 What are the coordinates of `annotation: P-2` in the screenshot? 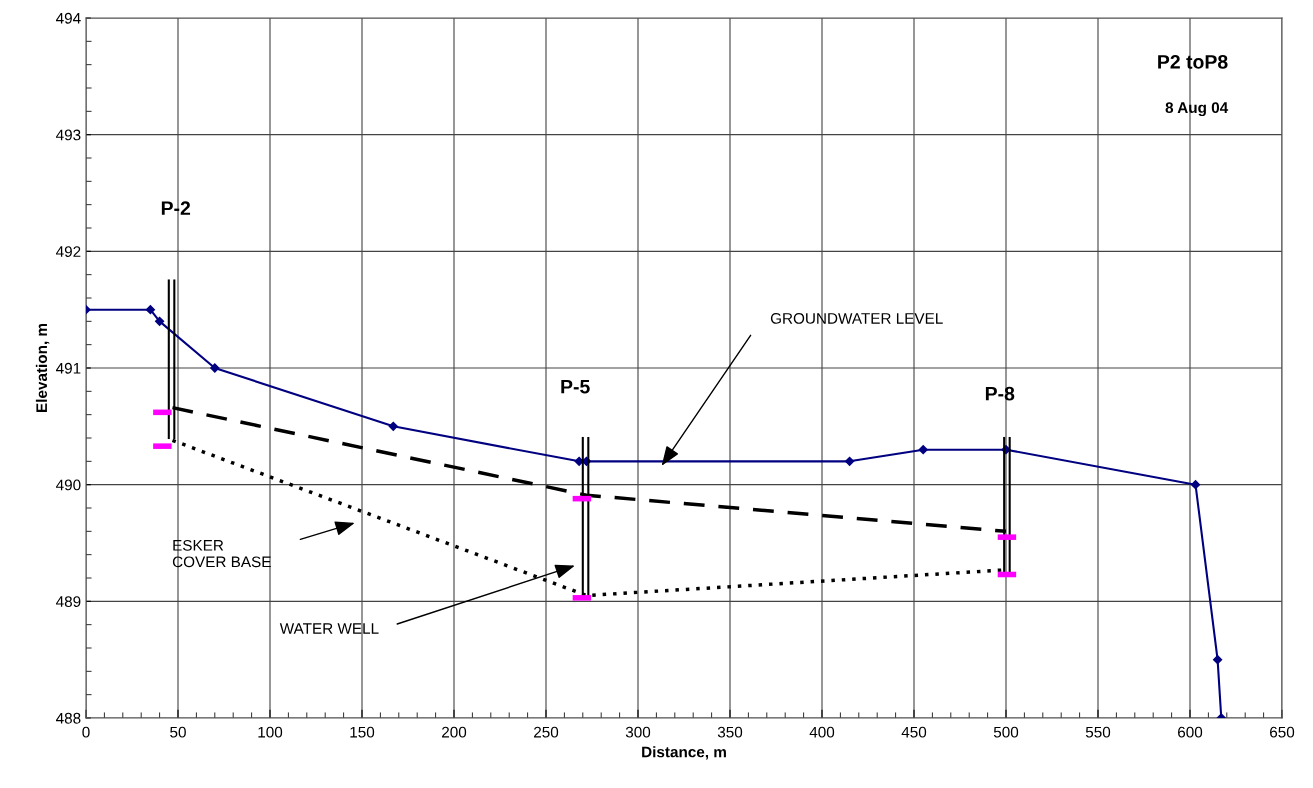 It's located at (176, 208).